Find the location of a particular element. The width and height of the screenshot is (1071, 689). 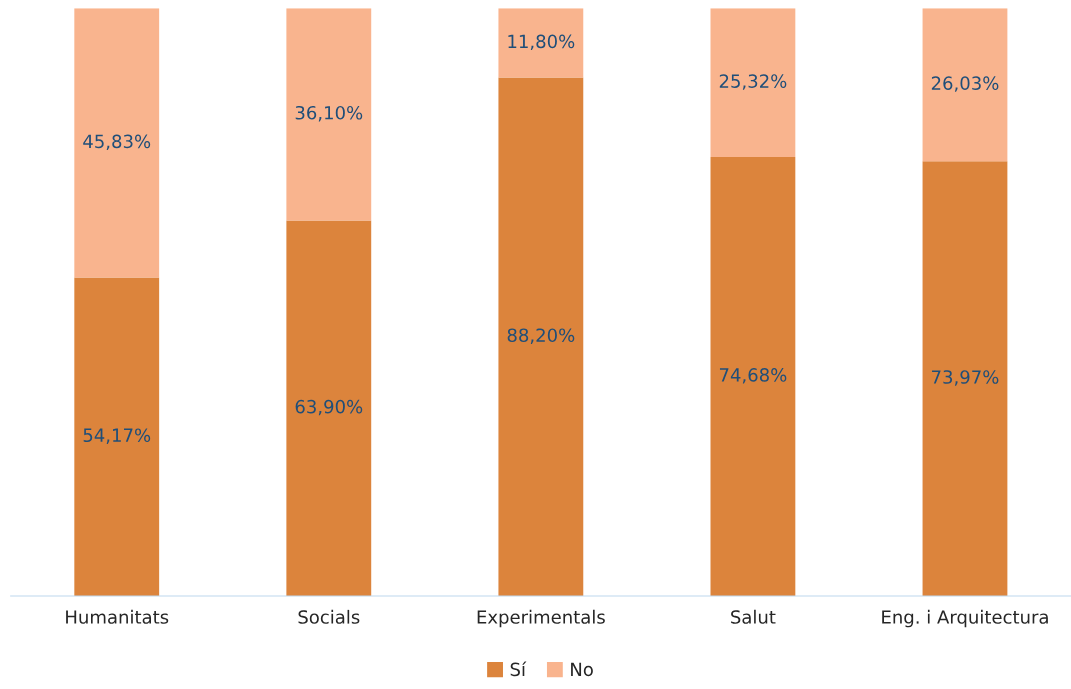

data-label: 11,80% is located at coordinates (541, 42).